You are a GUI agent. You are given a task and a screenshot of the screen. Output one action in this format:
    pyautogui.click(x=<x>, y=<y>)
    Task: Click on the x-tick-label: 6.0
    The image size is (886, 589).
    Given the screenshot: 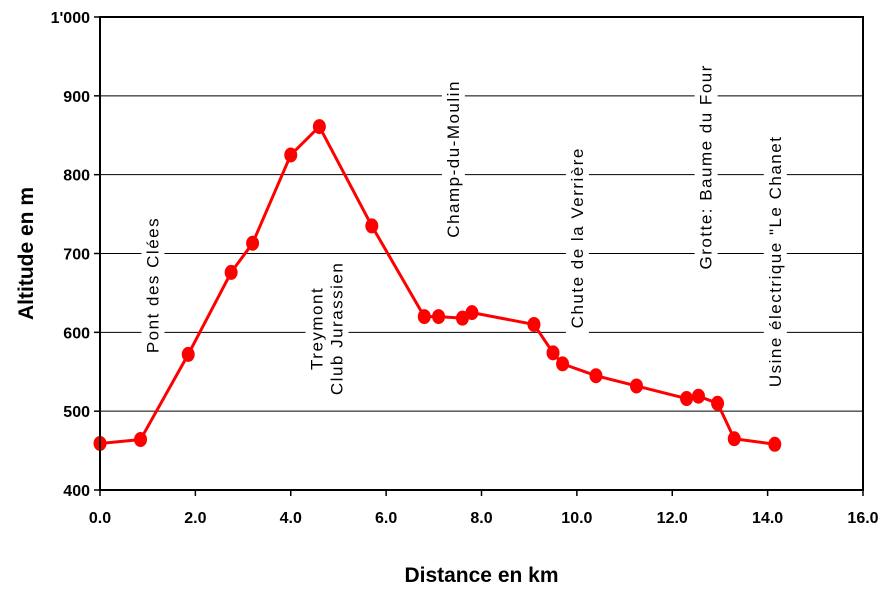 What is the action you would take?
    pyautogui.click(x=386, y=518)
    